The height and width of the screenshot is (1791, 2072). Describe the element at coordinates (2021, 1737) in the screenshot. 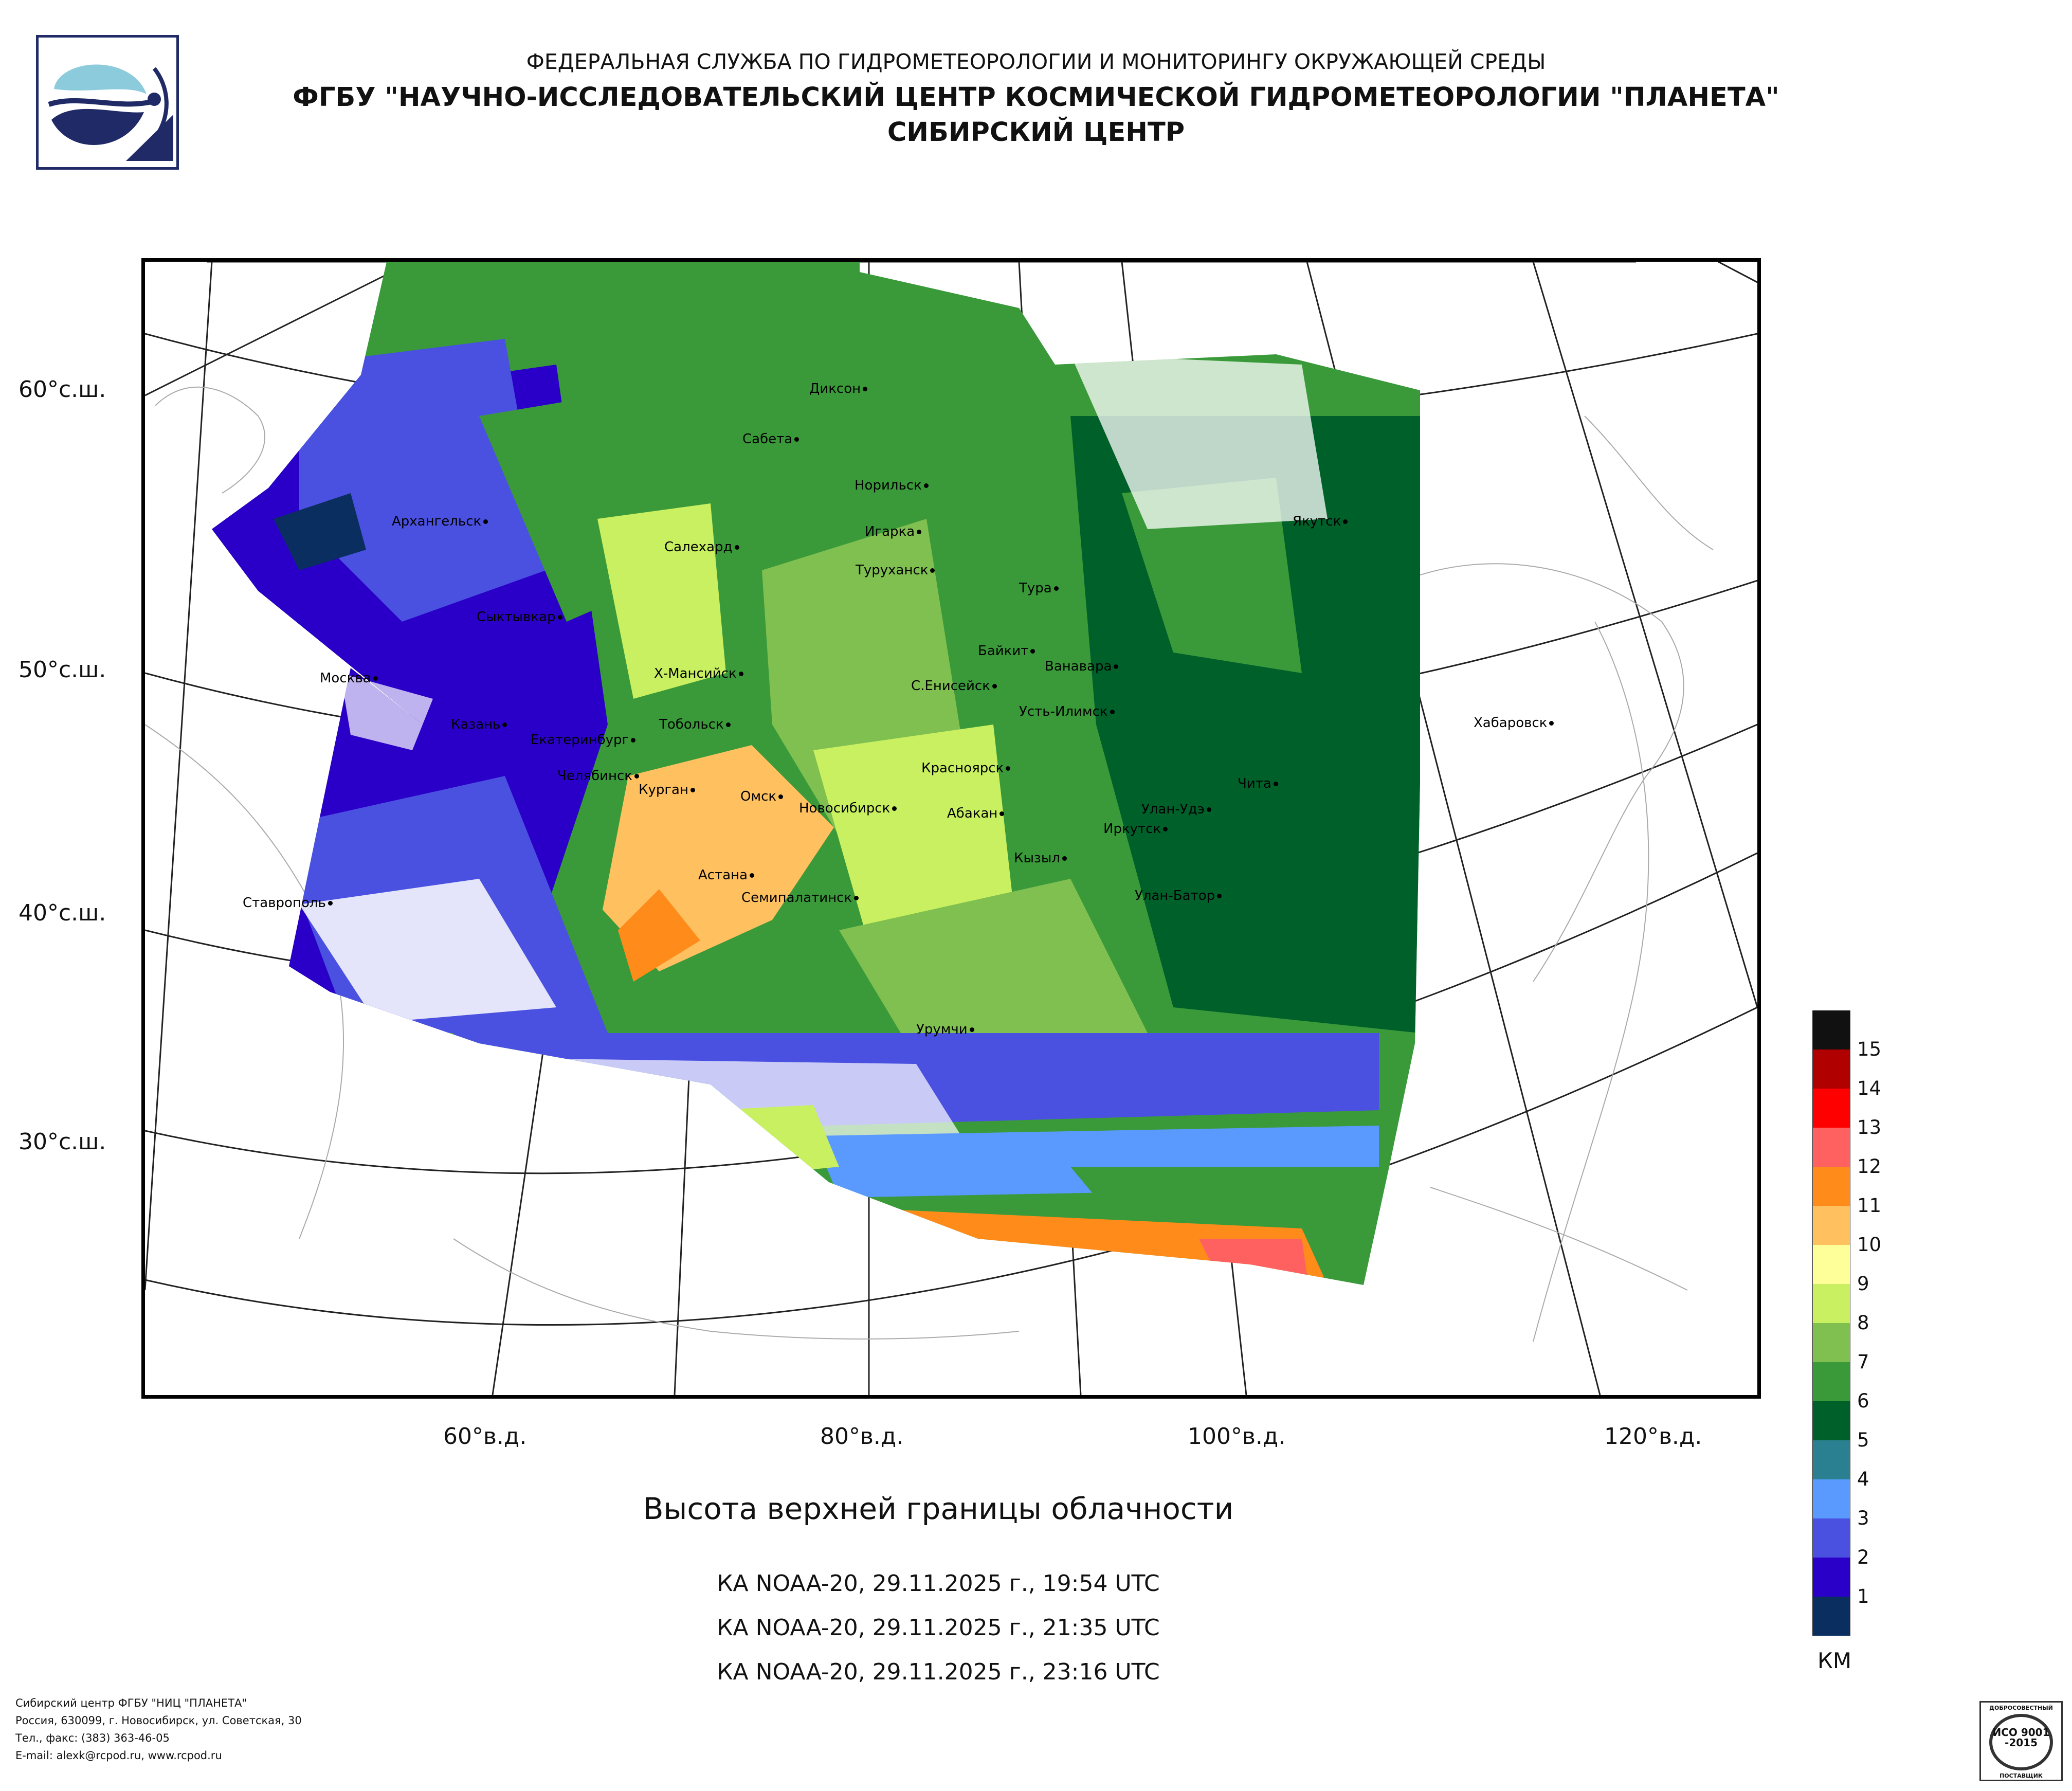

I see `iso-badge-middle: ИСО 9001 -2015` at that location.